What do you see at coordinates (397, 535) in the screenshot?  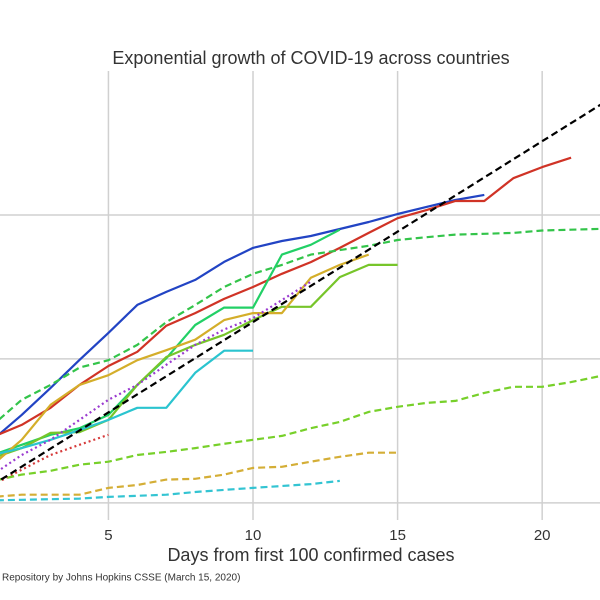 I see `x-tick-label: 15` at bounding box center [397, 535].